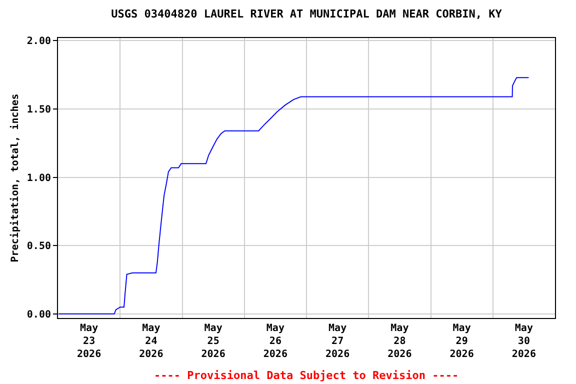 This screenshot has height=384, width=576. Describe the element at coordinates (213, 341) in the screenshot. I see `x-tick-label: May 25 2026` at that location.